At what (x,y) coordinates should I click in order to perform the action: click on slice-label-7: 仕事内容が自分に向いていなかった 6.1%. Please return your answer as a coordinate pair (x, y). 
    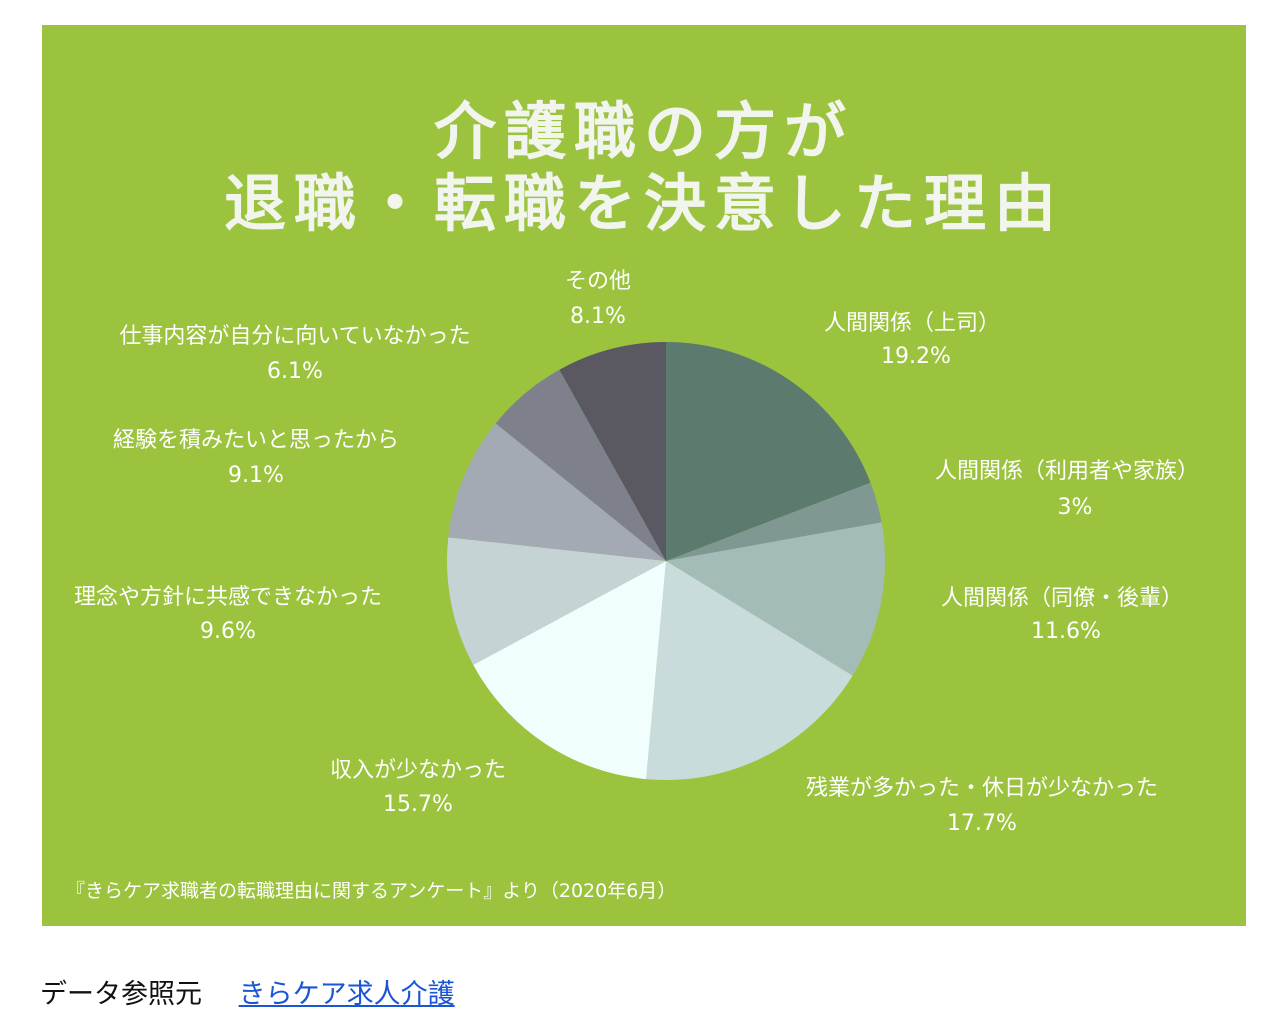
    Looking at the image, I should click on (294, 354).